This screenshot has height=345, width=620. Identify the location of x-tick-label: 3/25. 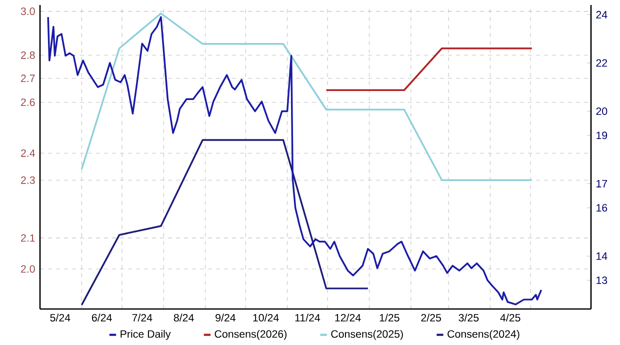
(468, 318).